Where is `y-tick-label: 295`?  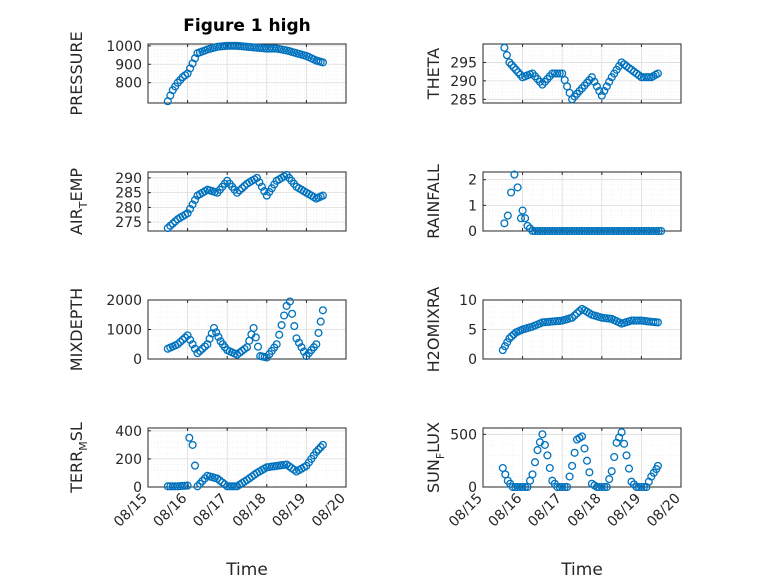 y-tick-label: 295 is located at coordinates (463, 63).